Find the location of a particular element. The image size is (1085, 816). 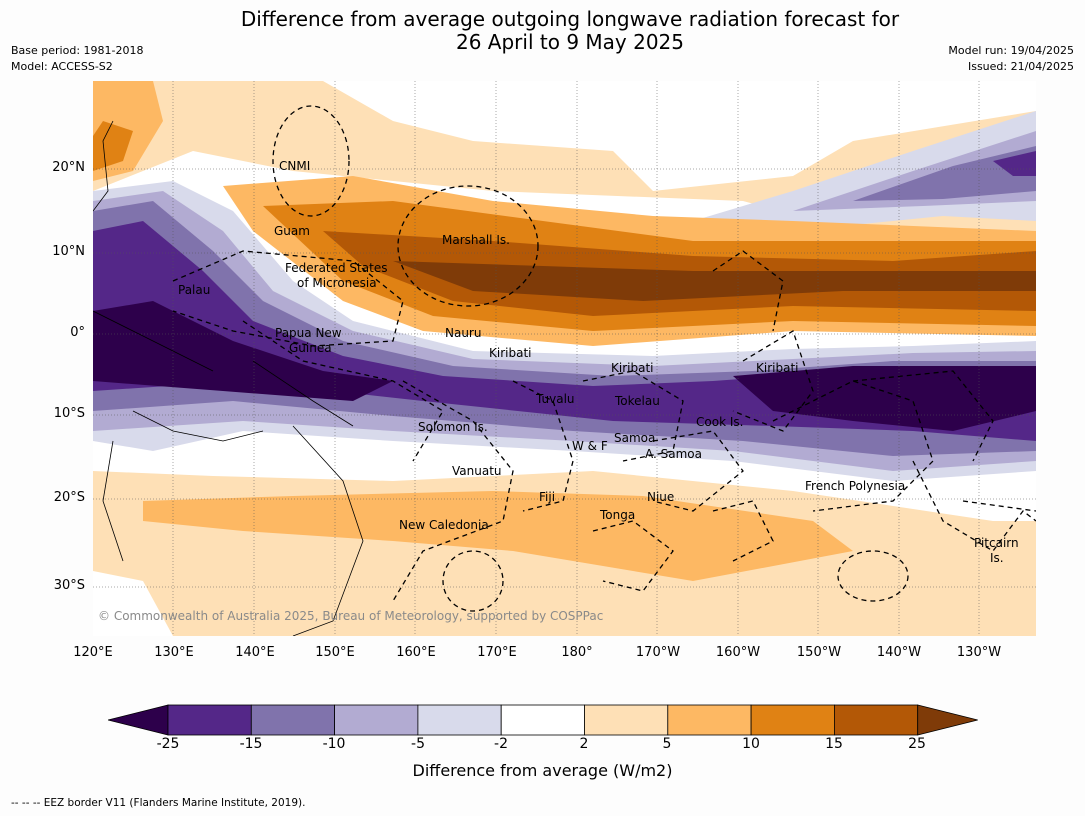

issued-text: Issued: 21/04/2025 is located at coordinates (1020, 66).